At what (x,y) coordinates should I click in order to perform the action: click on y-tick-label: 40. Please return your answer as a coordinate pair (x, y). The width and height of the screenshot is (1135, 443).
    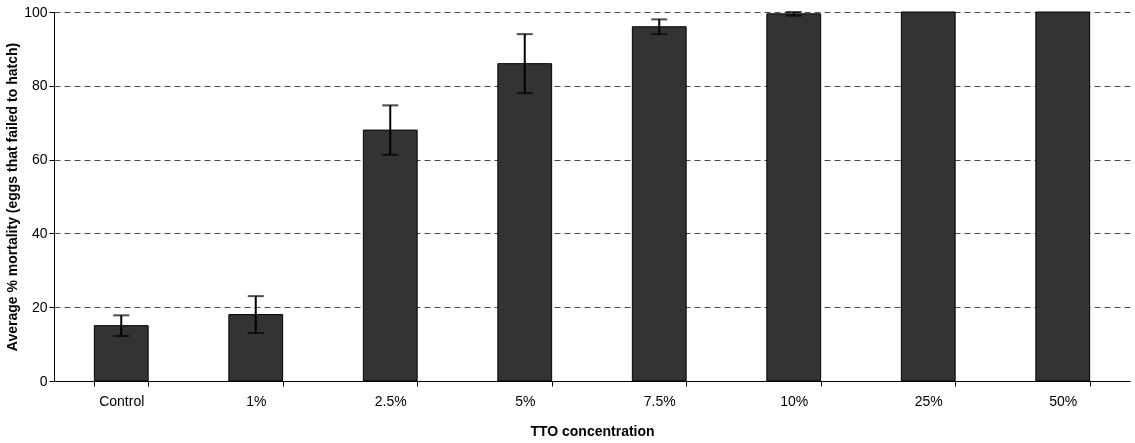
    Looking at the image, I should click on (39, 232).